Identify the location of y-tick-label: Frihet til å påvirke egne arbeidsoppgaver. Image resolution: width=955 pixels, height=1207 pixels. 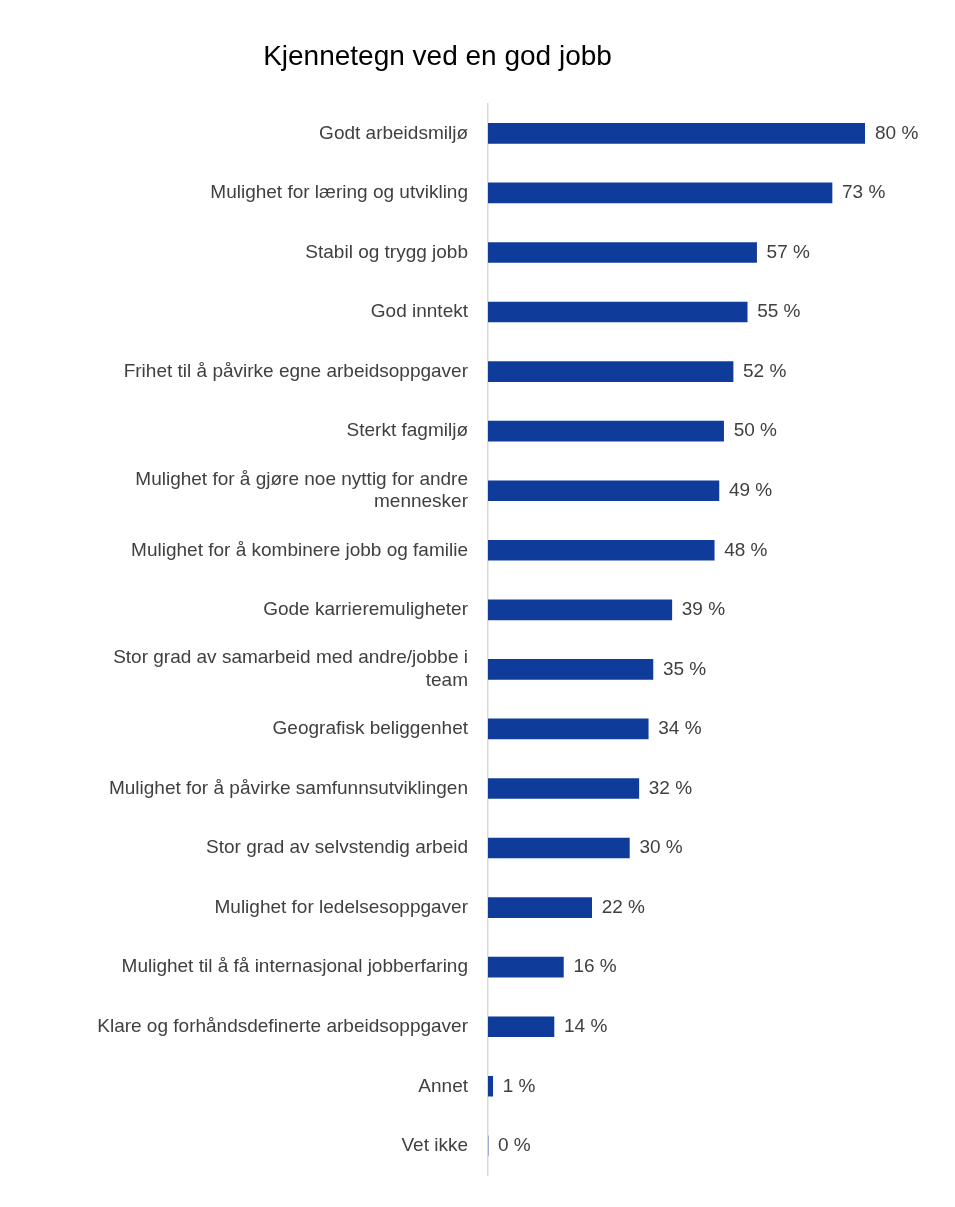
(296, 370).